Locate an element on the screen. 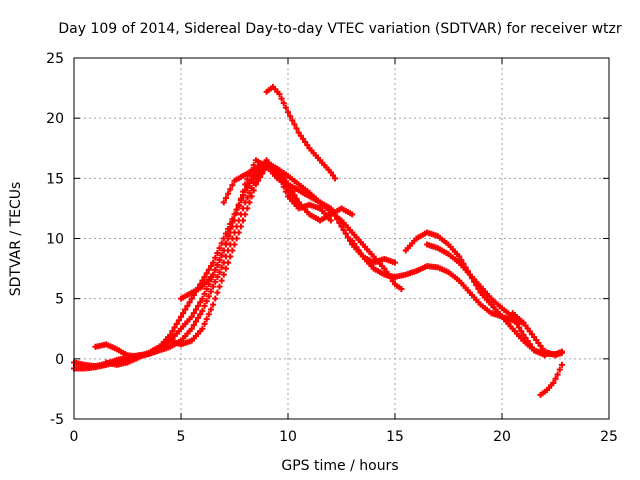  x-tick-label: 20 is located at coordinates (502, 437).